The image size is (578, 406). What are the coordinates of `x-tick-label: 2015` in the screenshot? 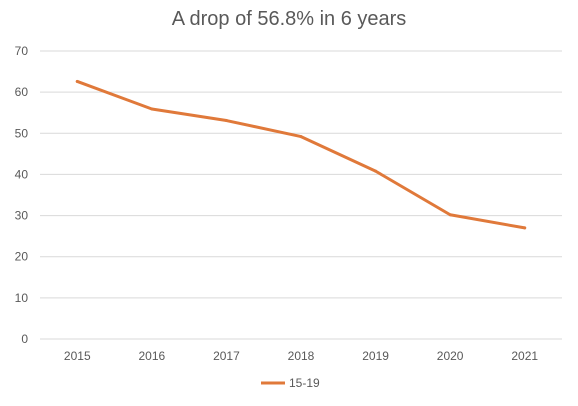 It's located at (77, 356).